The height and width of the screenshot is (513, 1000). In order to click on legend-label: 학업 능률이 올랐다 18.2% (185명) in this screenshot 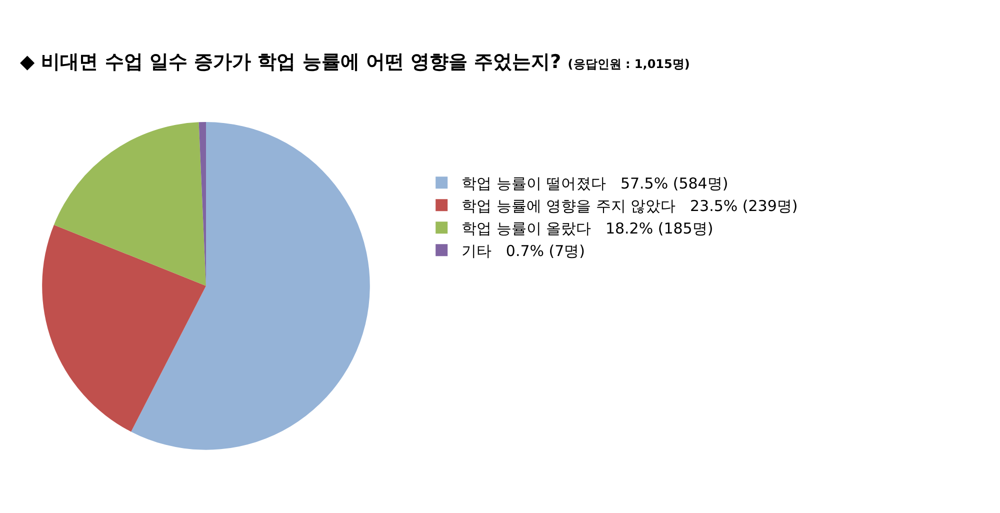, I will do `click(588, 228)`.